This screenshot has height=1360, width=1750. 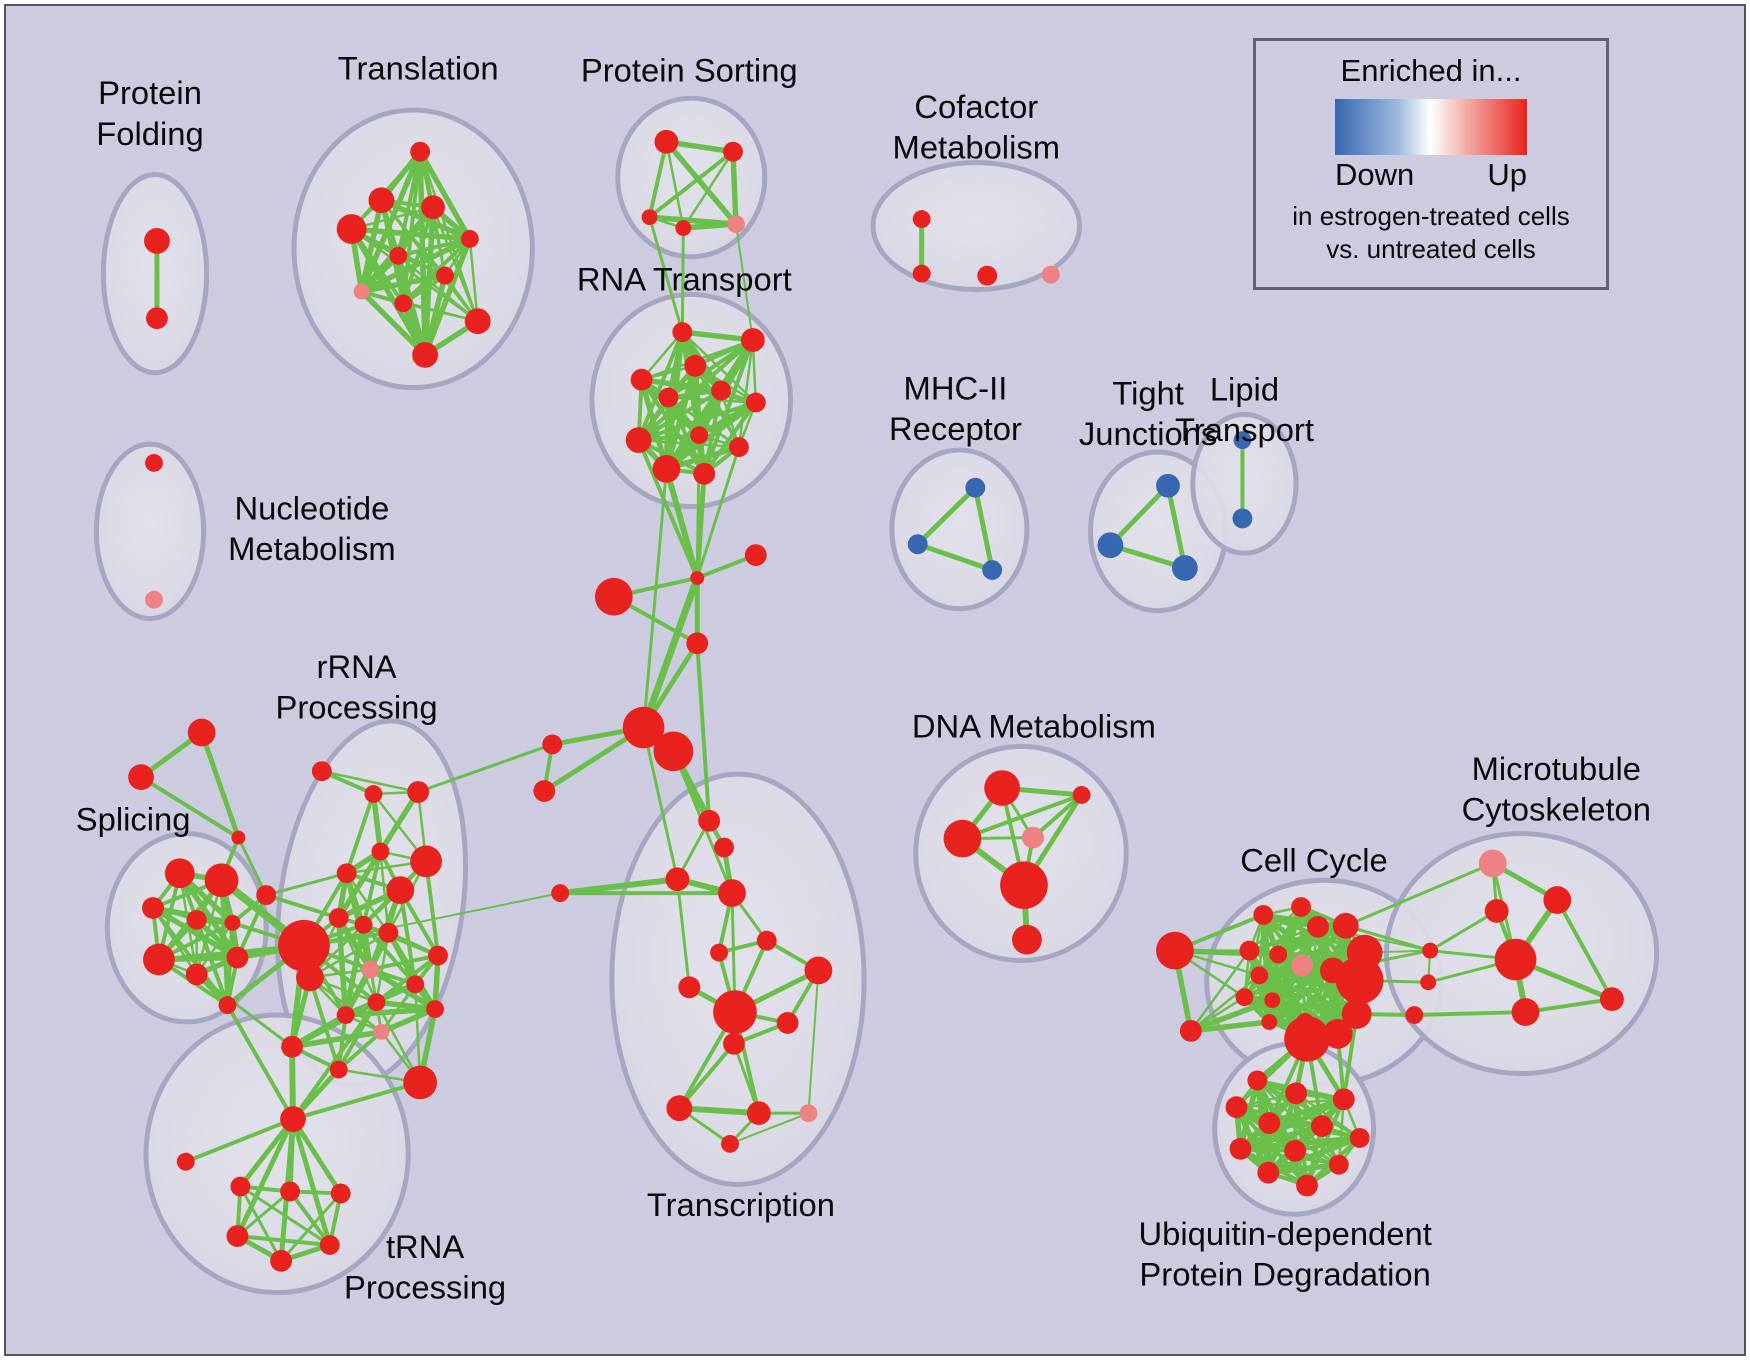 I want to click on cluster-label-cell-cycle: Cell Cycle, so click(x=1313, y=859).